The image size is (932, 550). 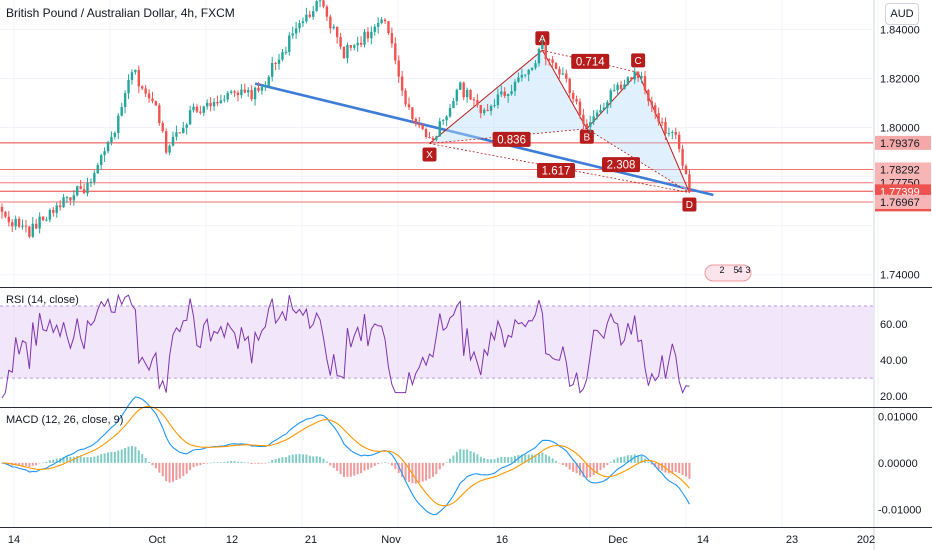 I want to click on rsi-tick: 20.00, so click(x=894, y=397).